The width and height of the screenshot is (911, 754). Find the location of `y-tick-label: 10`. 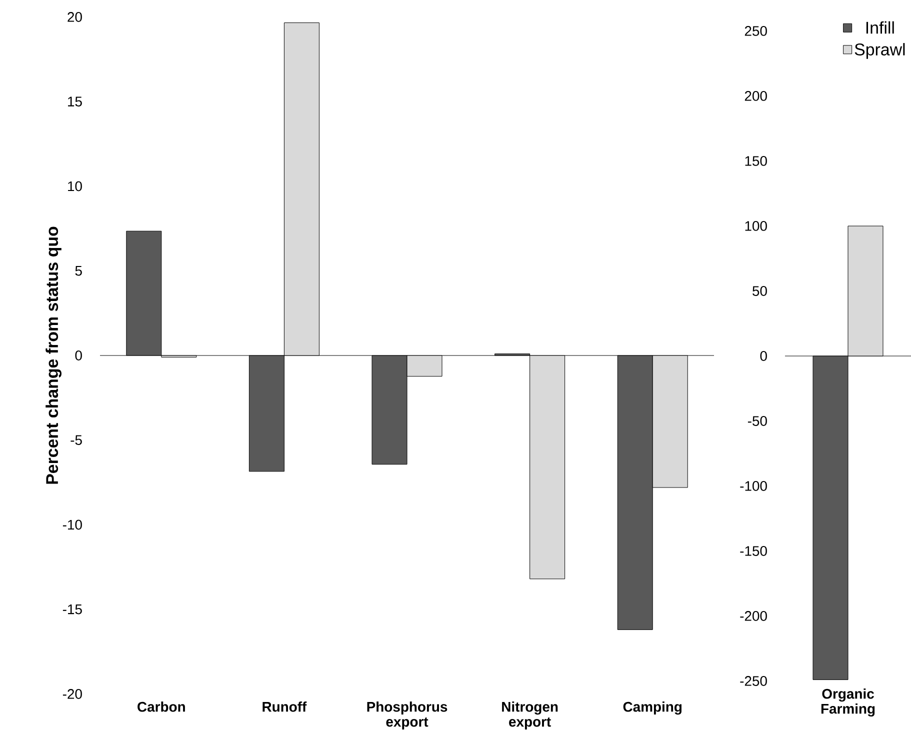

y-tick-label: 10 is located at coordinates (75, 186).